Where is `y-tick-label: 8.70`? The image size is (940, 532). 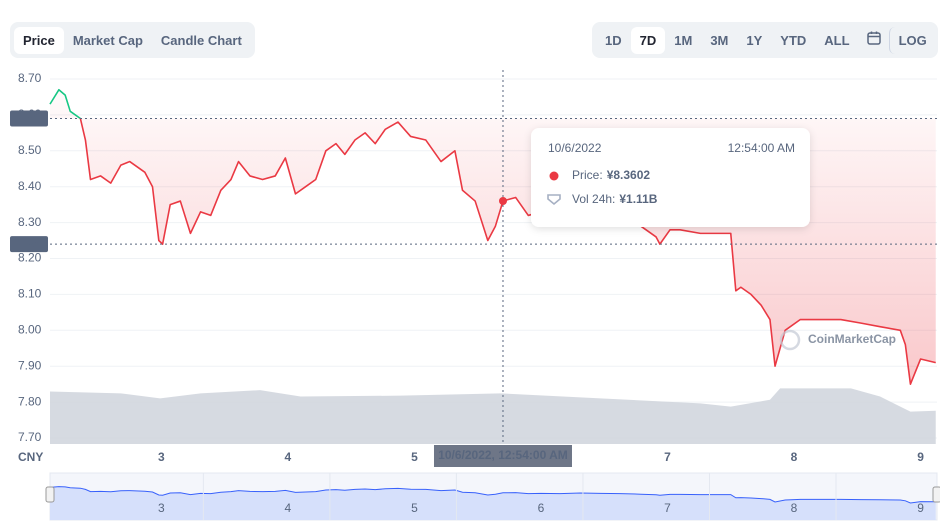
y-tick-label: 8.70 is located at coordinates (30, 78).